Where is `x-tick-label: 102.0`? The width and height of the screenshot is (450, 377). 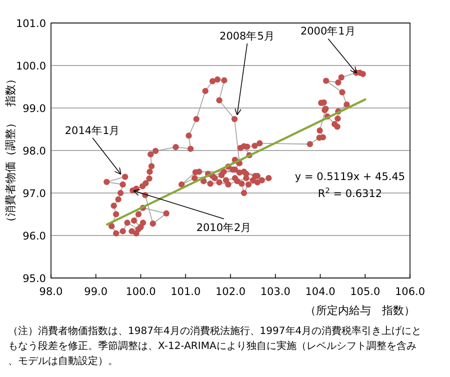 x-tick-label: 102.0 is located at coordinates (230, 292).